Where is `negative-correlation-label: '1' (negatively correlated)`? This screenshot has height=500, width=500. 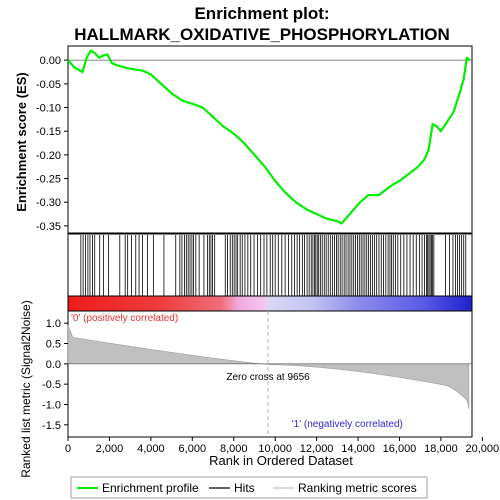 negative-correlation-label: '1' (negatively correlated) is located at coordinates (347, 424).